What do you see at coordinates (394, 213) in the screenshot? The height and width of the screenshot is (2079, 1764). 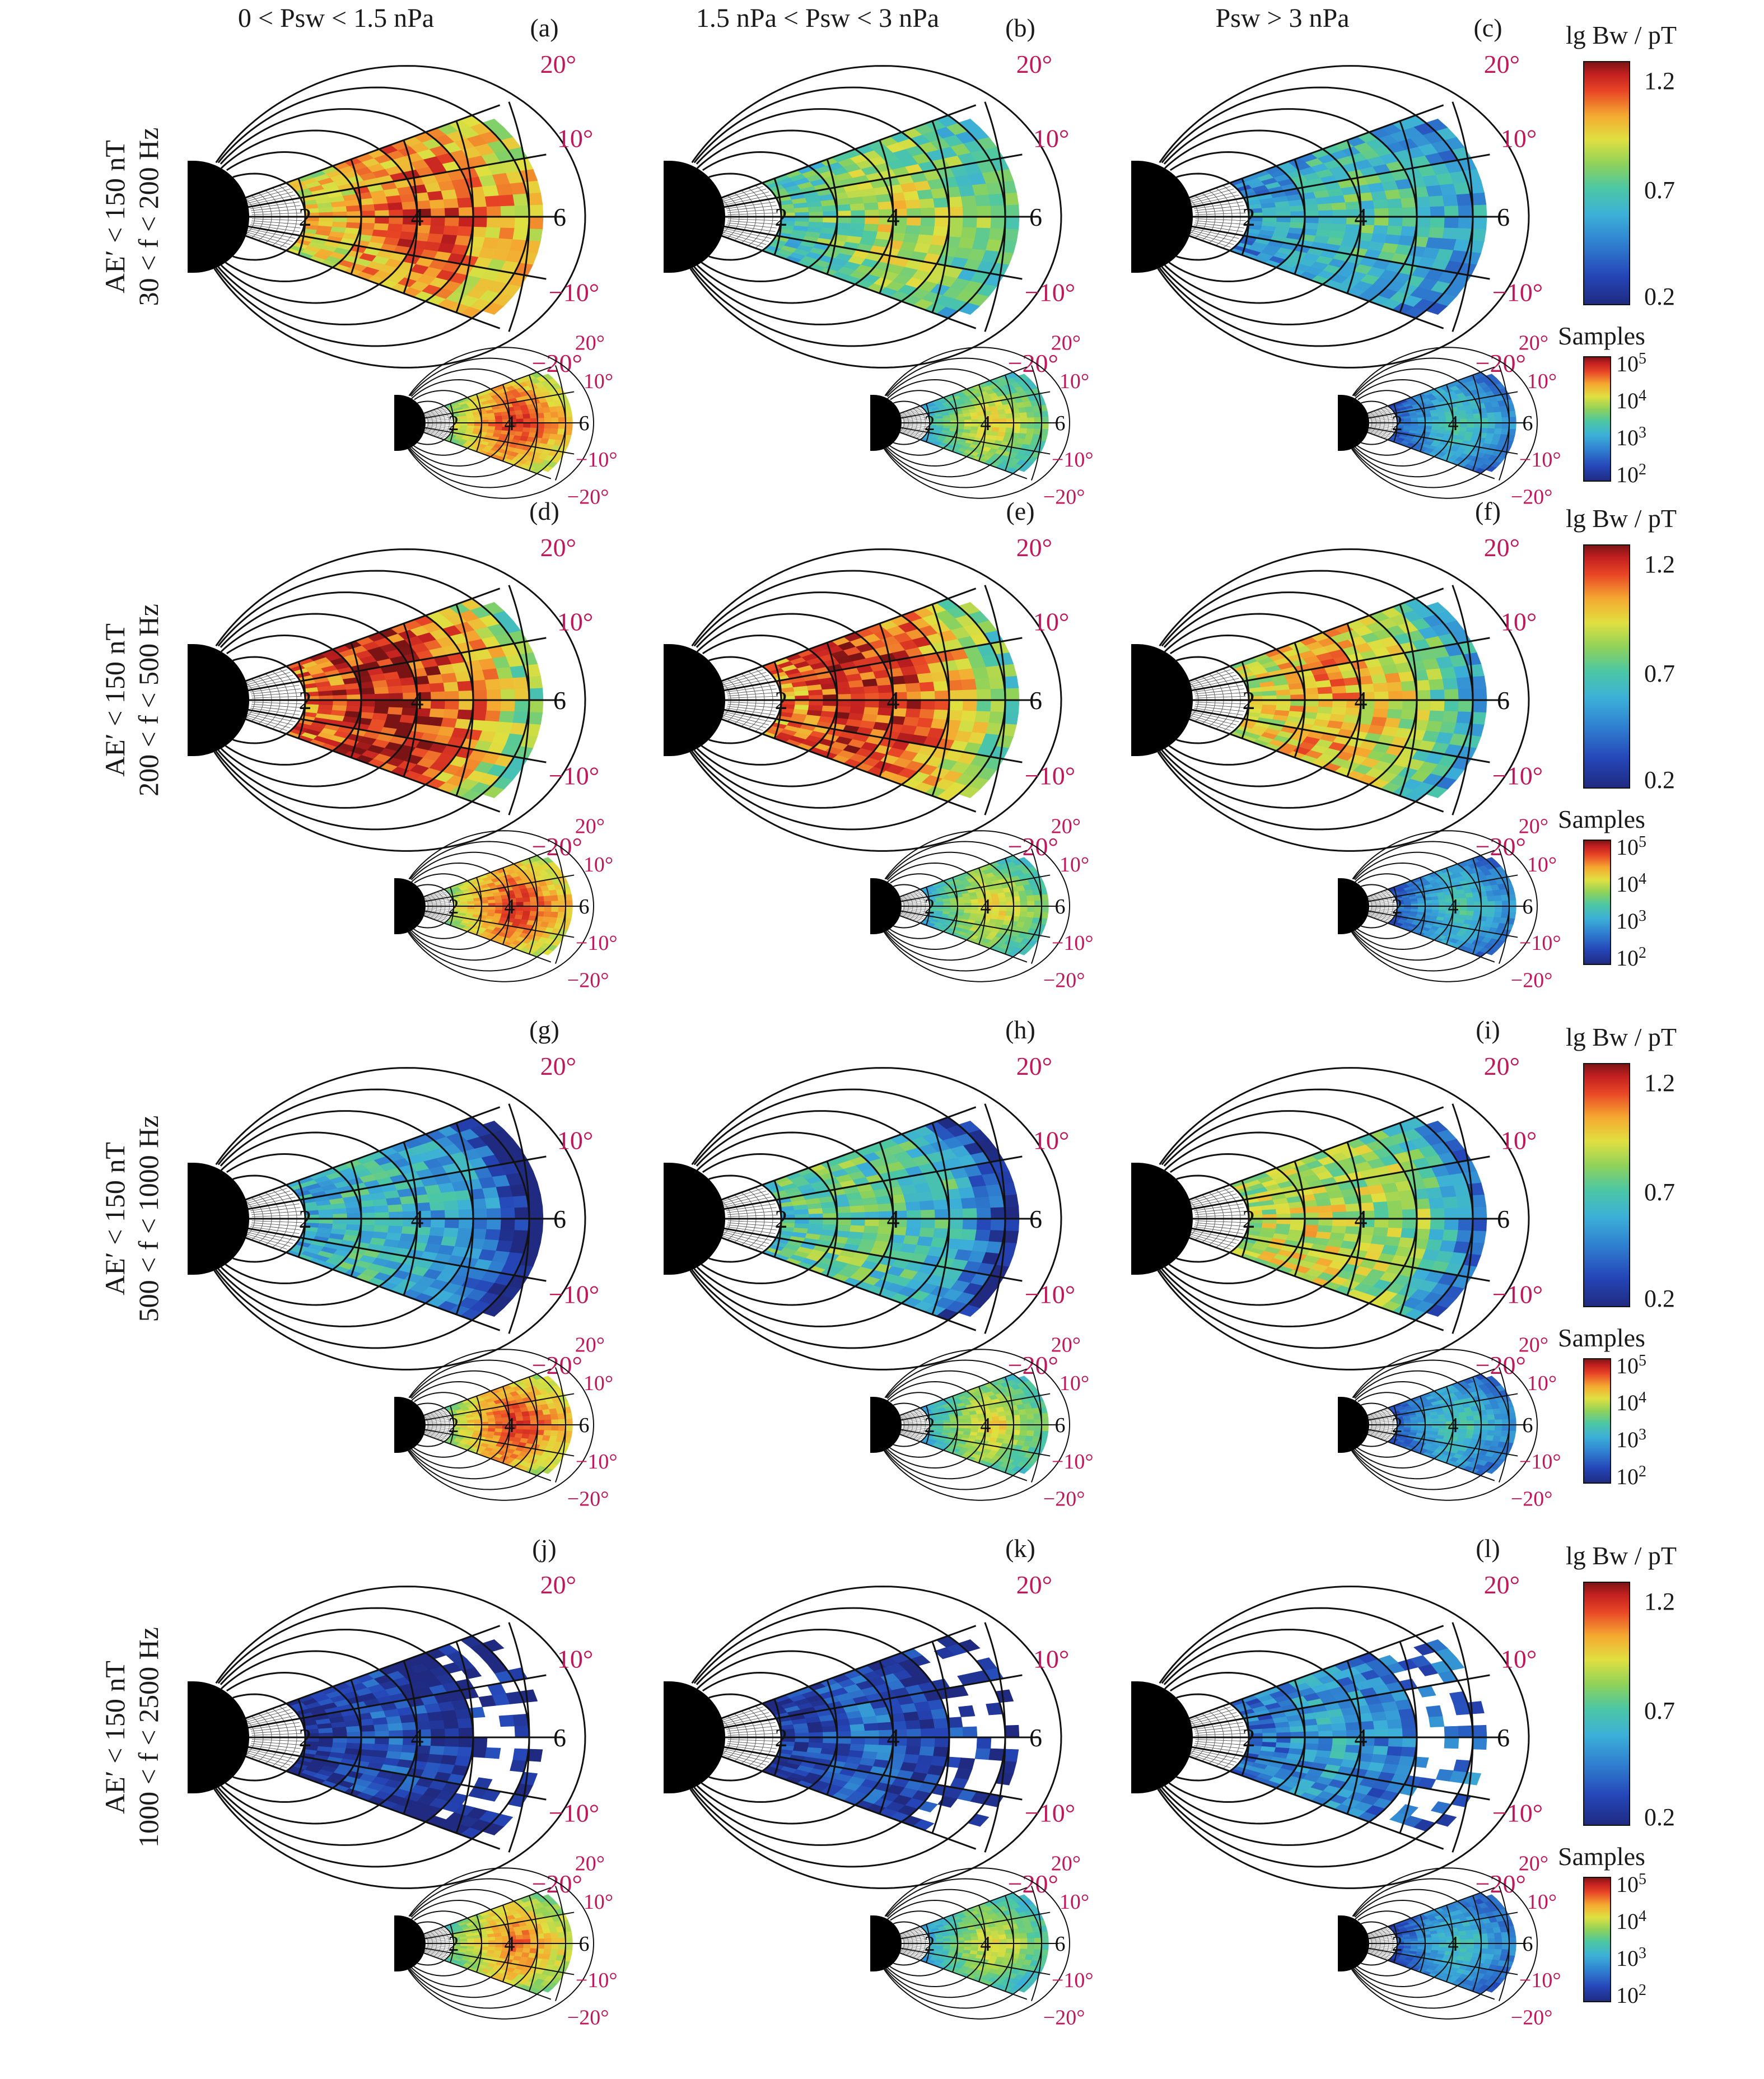 I see `amplitude-map-panel: 2 4 620°10°−10°−20°` at bounding box center [394, 213].